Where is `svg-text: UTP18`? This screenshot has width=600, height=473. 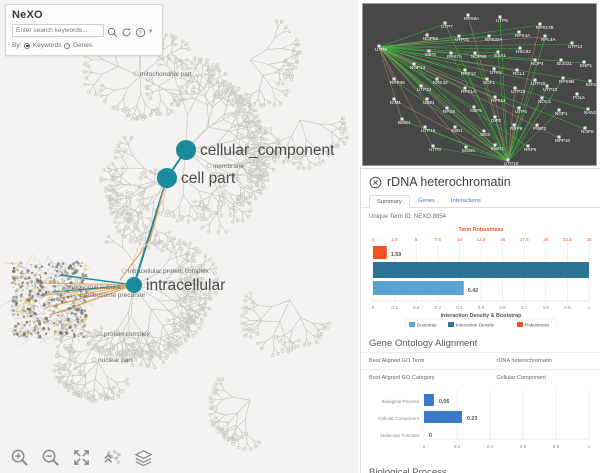
svg-text: UTP18 is located at coordinates (518, 91).